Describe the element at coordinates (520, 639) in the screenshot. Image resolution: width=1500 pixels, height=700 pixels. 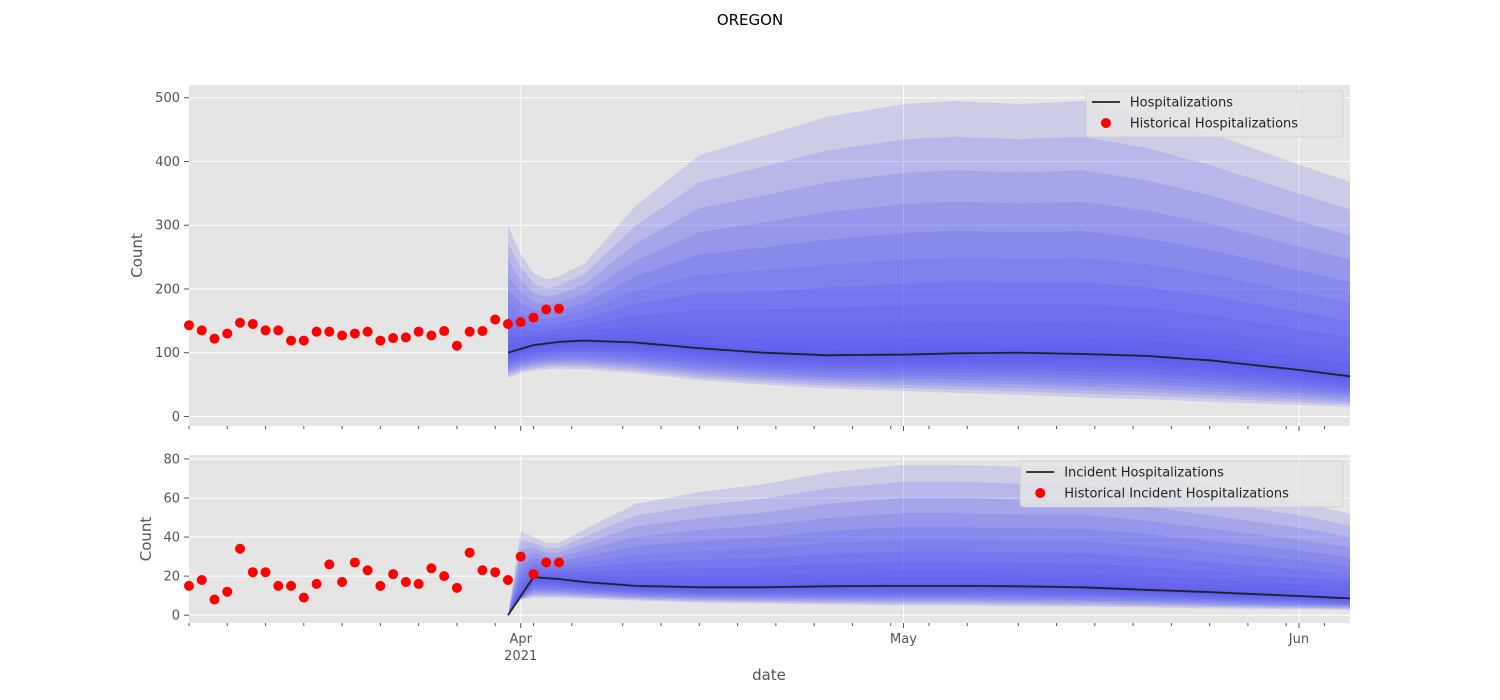
I see `x-tick-label: Apr` at that location.